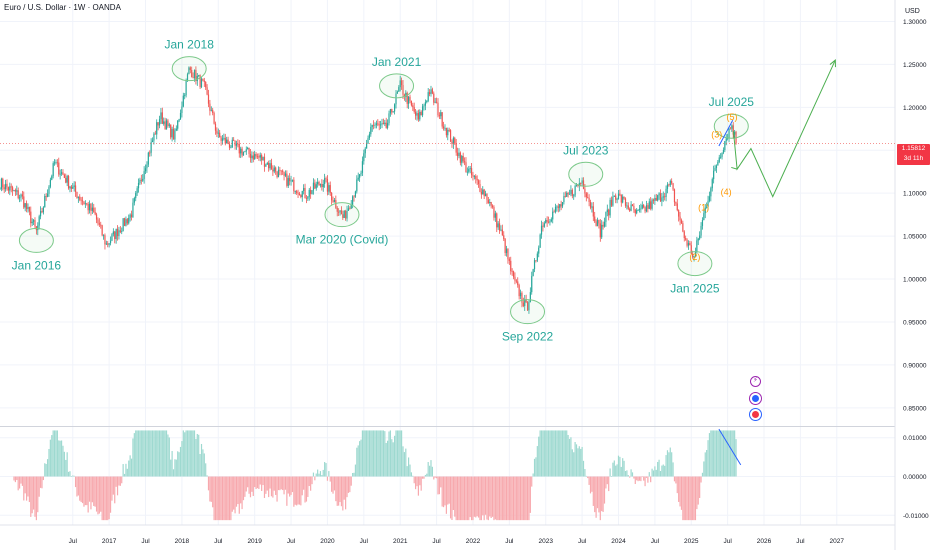  I want to click on blue-dot-icon, so click(755, 398).